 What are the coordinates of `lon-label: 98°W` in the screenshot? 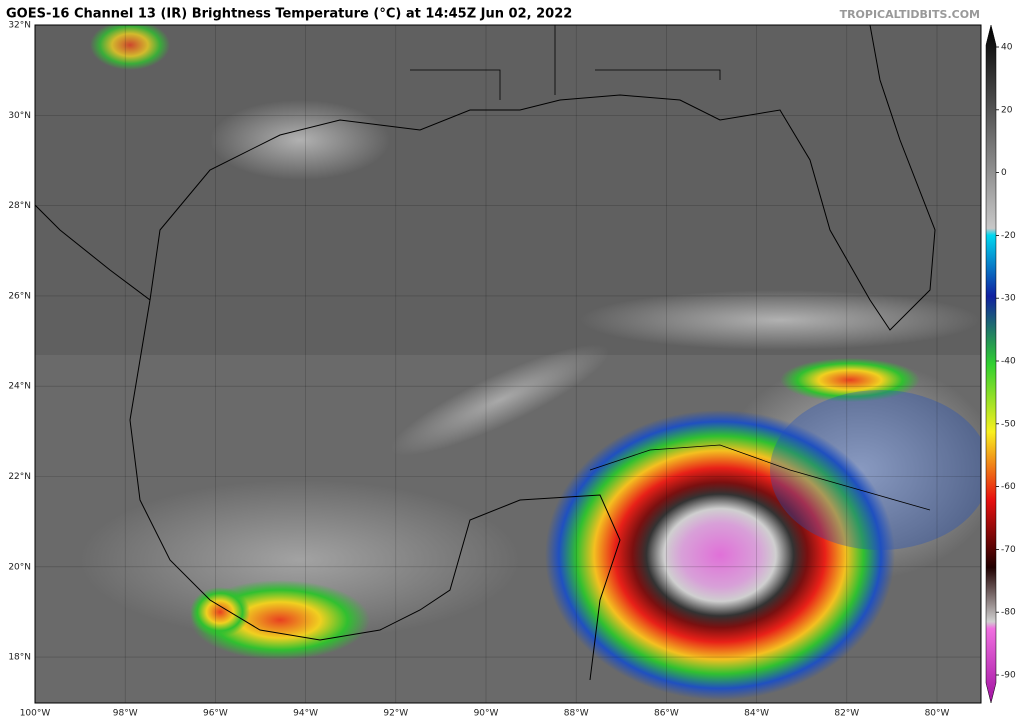 It's located at (125, 714).